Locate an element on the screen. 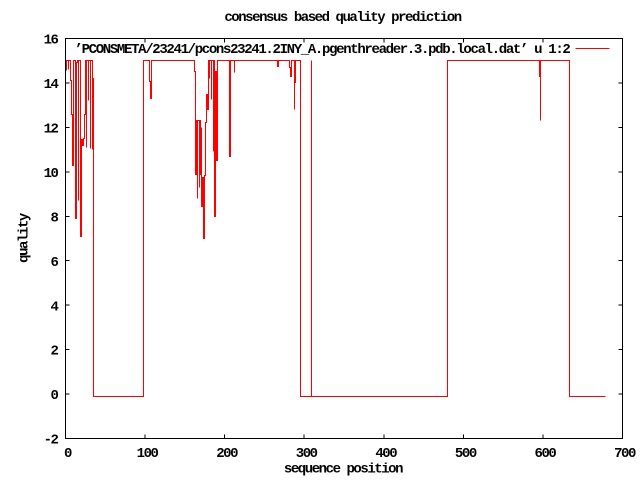 Image resolution: width=640 pixels, height=480 pixels. svg-text:consensus based quality predic: consensus based quality prediction is located at coordinates (342, 18).